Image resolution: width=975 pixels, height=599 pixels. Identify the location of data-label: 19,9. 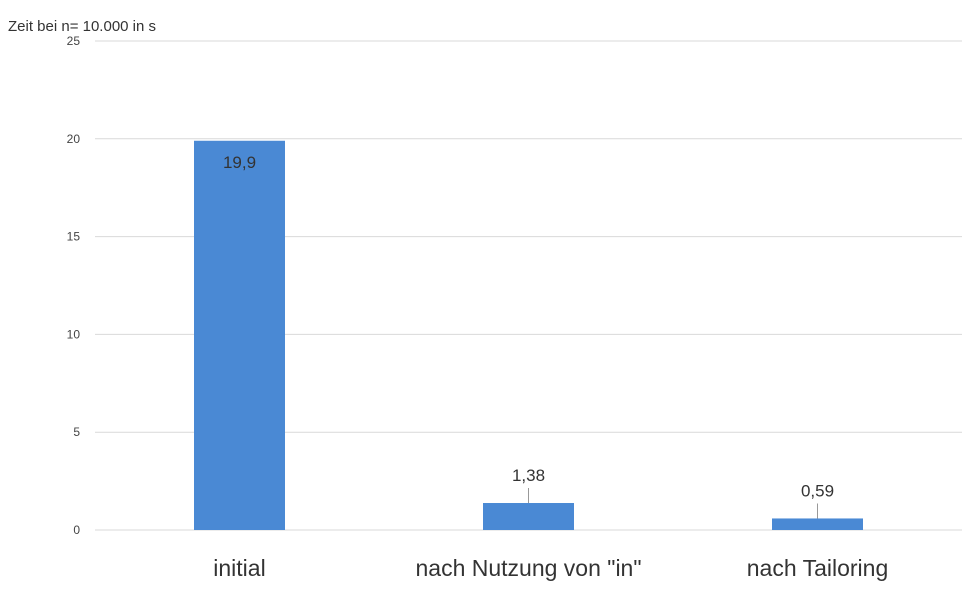
(239, 162).